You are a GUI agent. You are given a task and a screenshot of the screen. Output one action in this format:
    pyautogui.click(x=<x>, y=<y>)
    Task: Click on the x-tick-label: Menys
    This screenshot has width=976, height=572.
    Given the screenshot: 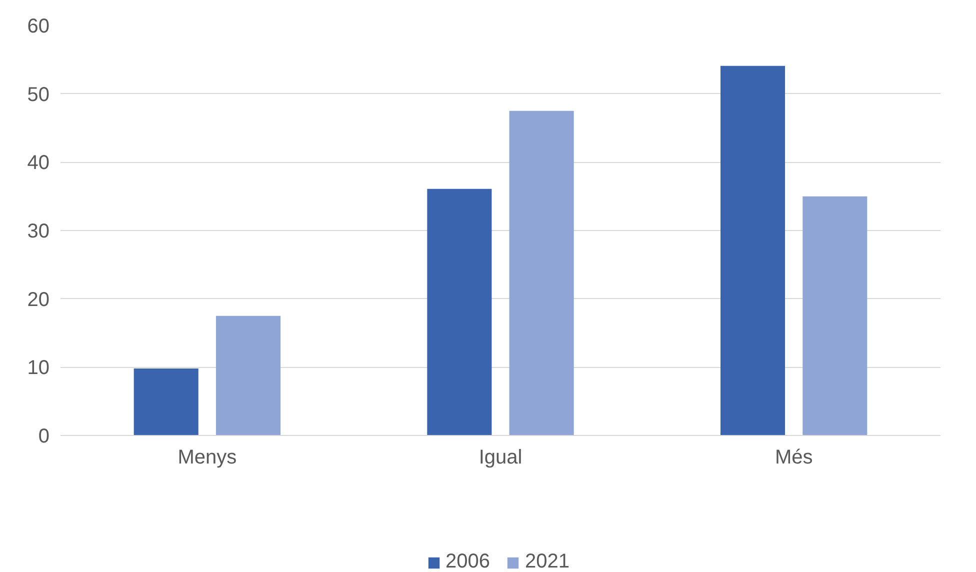 What is the action you would take?
    pyautogui.click(x=207, y=457)
    